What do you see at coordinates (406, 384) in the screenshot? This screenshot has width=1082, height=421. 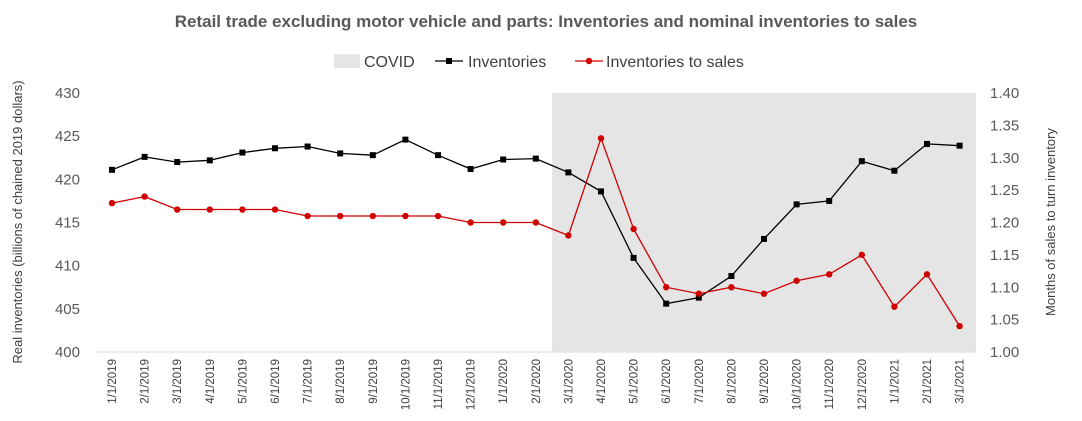 I see `x-tick-label: 10/1/2019` at bounding box center [406, 384].